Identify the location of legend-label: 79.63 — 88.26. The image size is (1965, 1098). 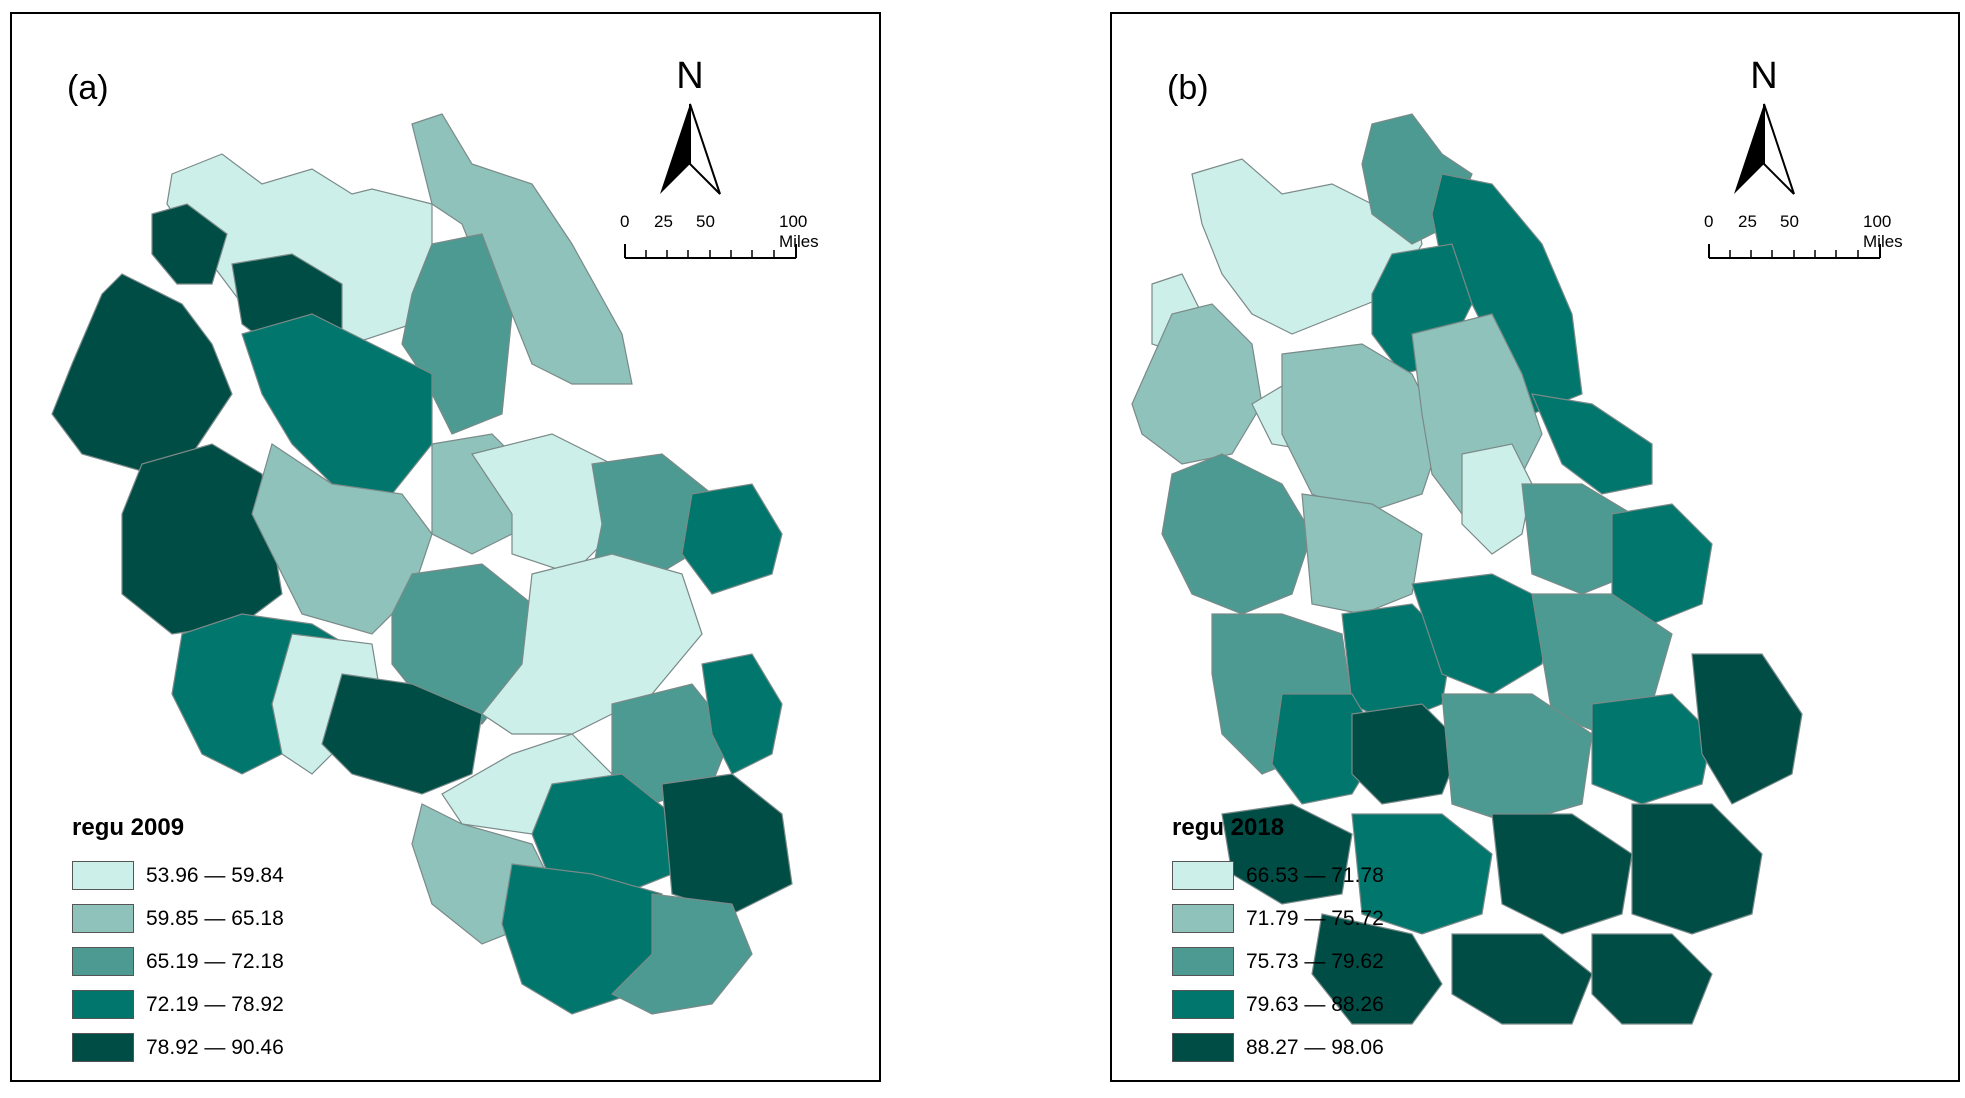
(1315, 1004).